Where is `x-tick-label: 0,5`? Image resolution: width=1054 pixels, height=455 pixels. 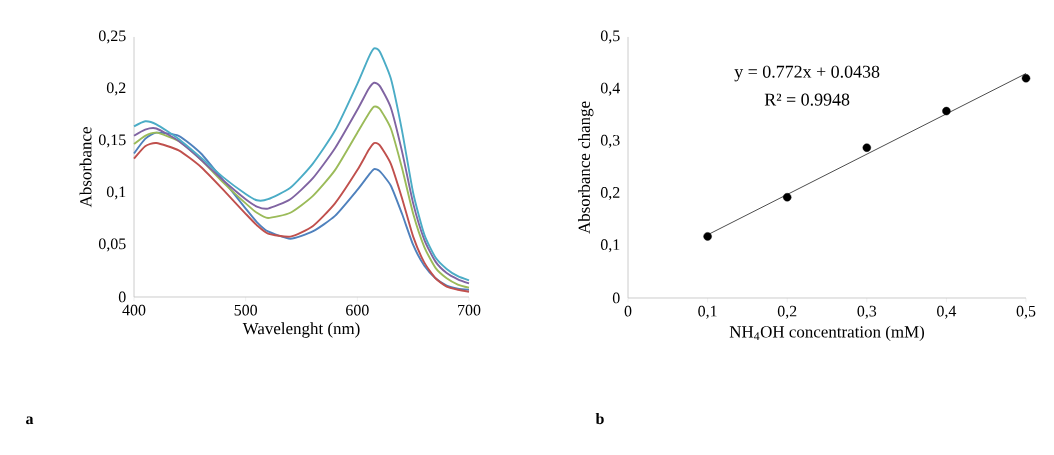 x-tick-label: 0,5 is located at coordinates (1026, 312).